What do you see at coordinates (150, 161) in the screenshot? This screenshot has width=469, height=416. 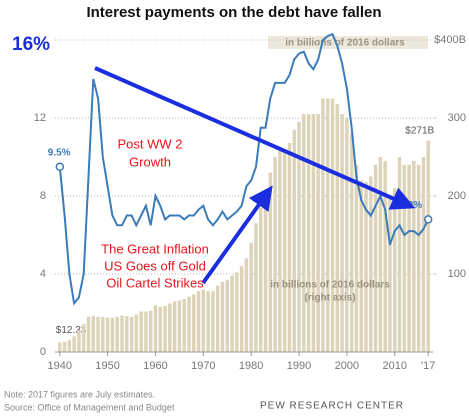 I see `annotation: Growth` at bounding box center [150, 161].